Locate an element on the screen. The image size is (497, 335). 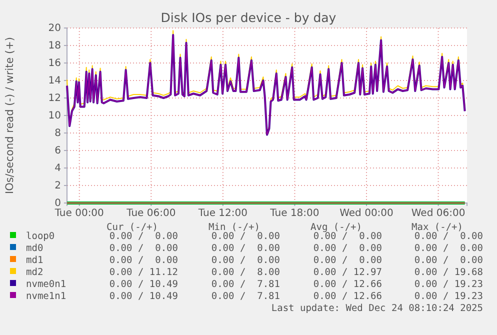
x-tick-label: Tue 06:00 is located at coordinates (151, 214).